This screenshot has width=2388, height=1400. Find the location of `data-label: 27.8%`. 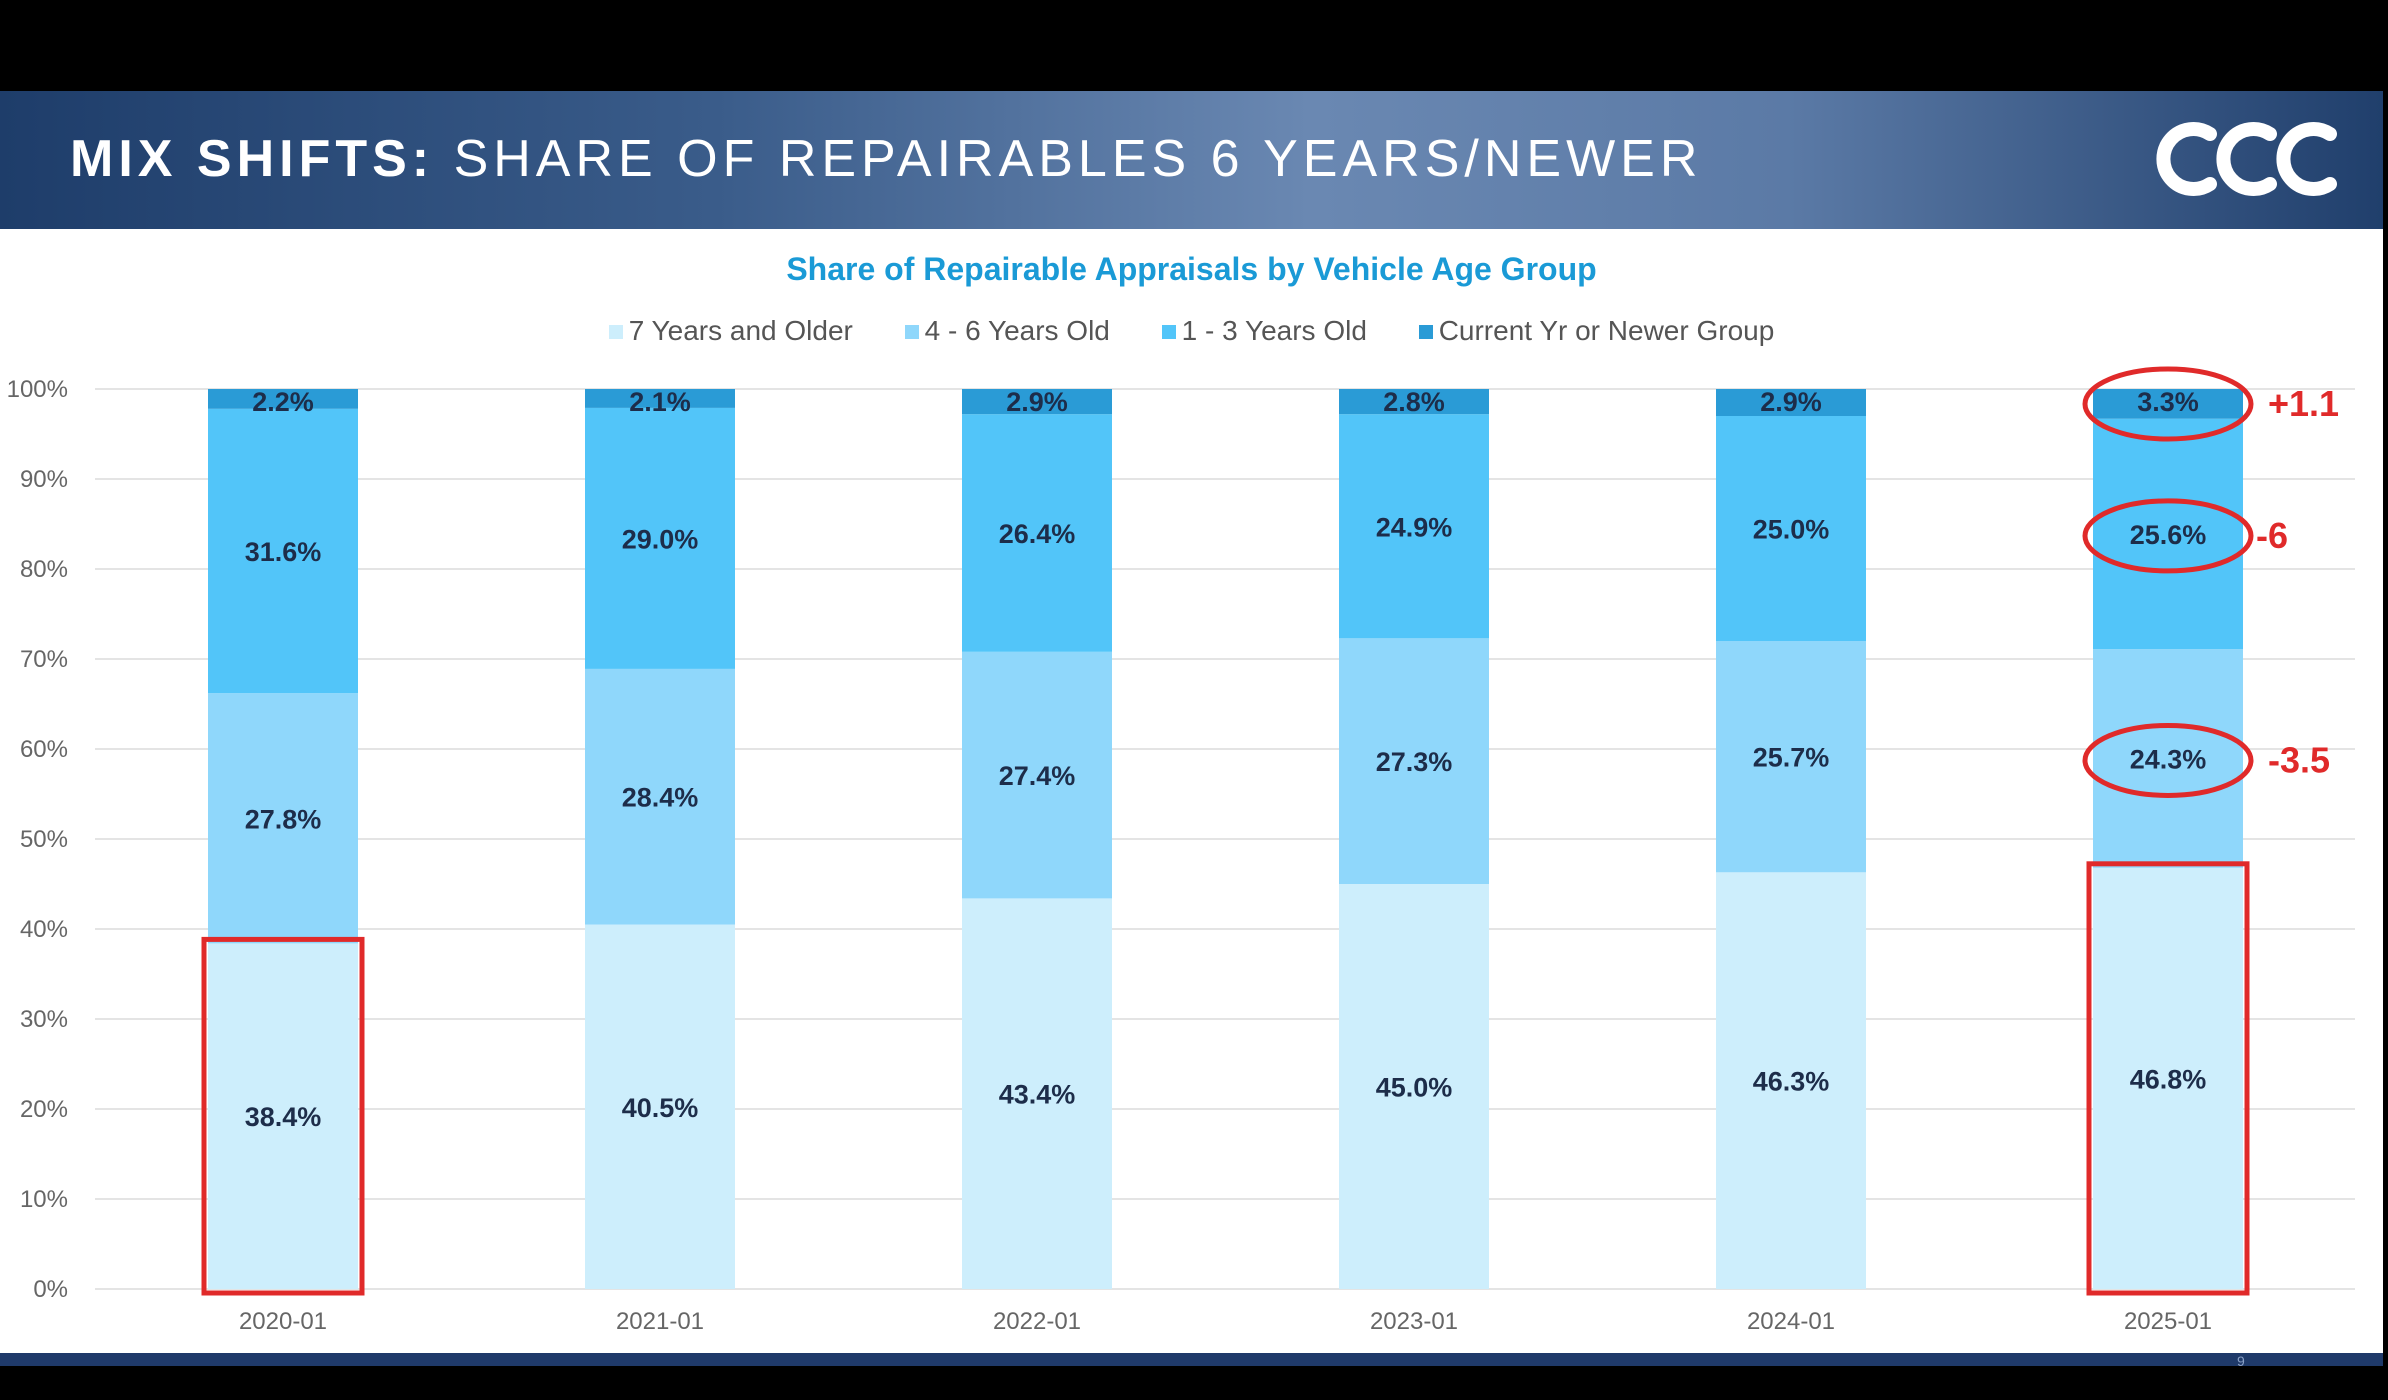

data-label: 27.8% is located at coordinates (283, 819).